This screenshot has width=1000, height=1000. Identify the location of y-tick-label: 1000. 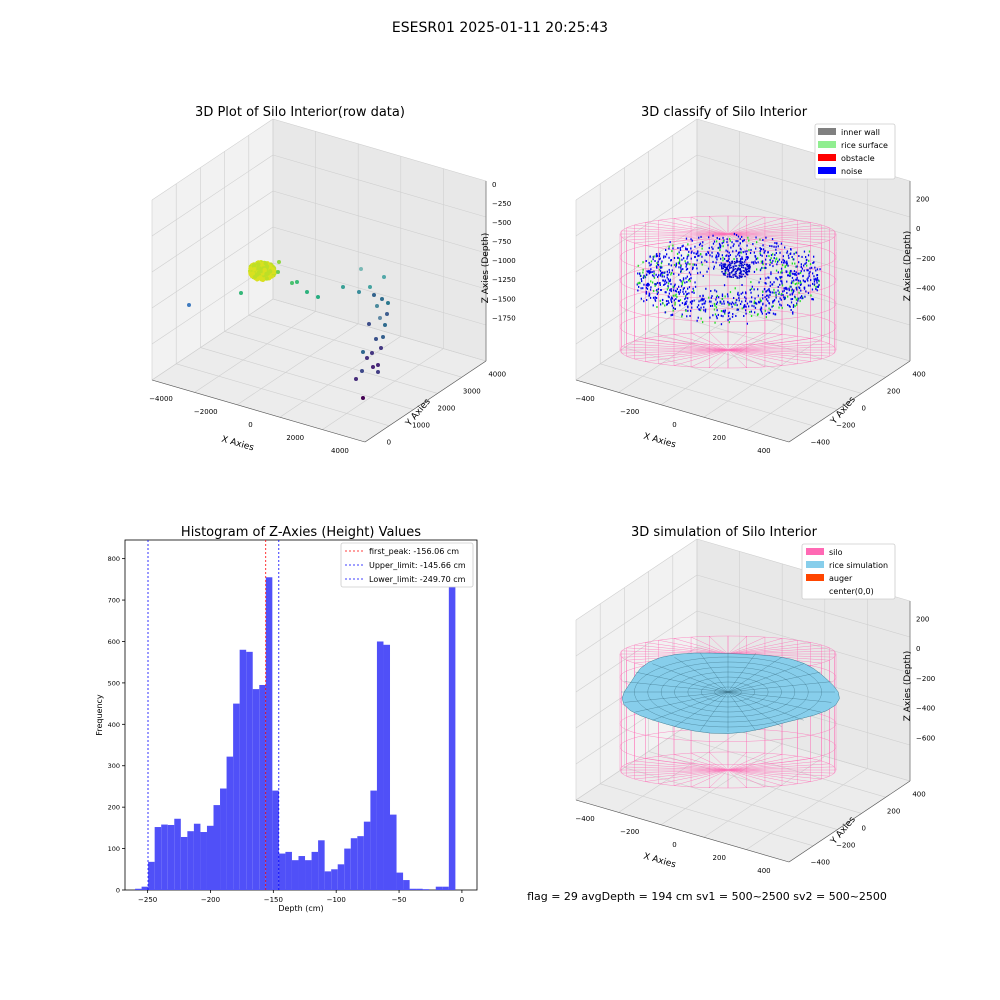
(421, 426).